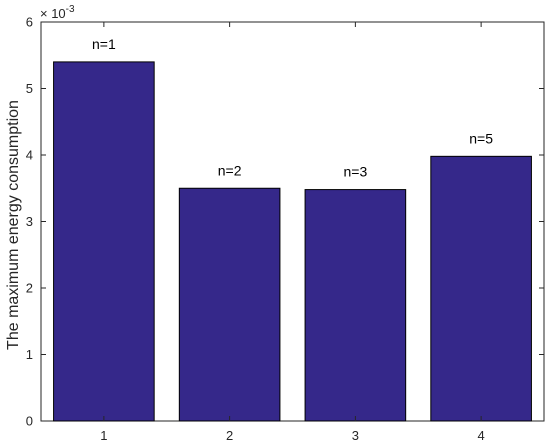  Describe the element at coordinates (70, 9) in the screenshot. I see `y-axis-exponent-power: -3` at that location.